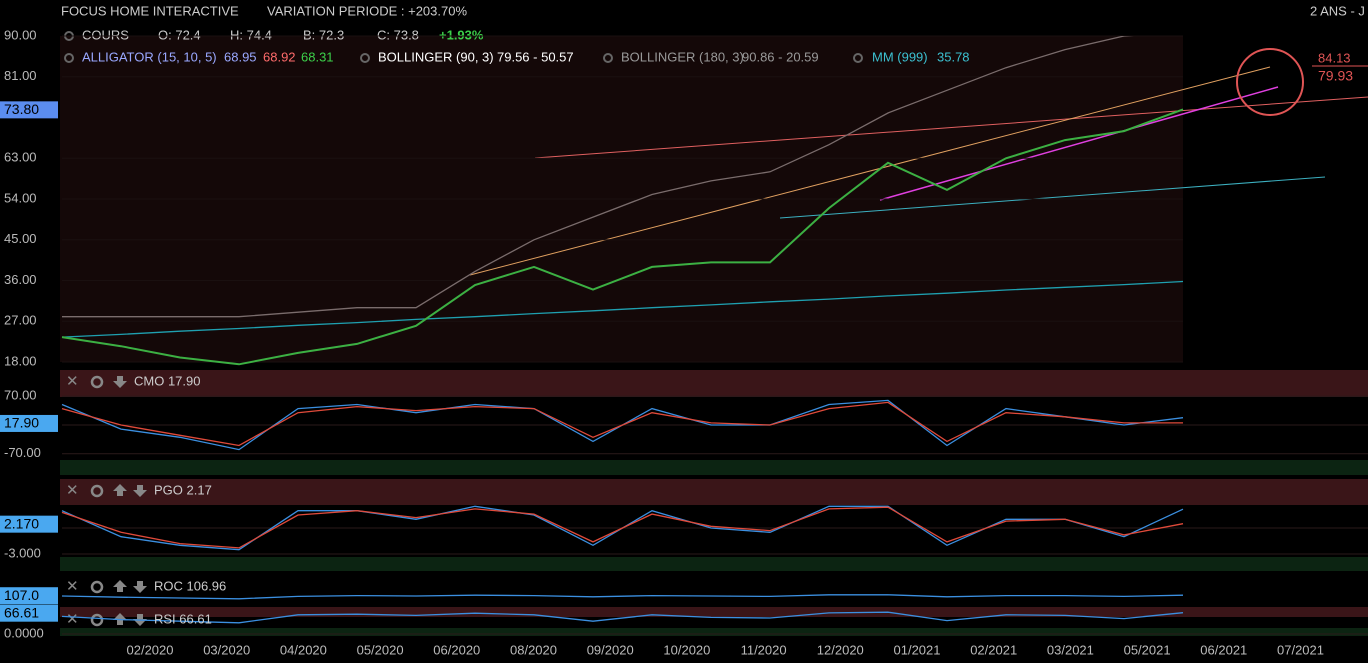 The image size is (1368, 663). Describe the element at coordinates (105, 34) in the screenshot. I see `cours-label: COURS` at that location.